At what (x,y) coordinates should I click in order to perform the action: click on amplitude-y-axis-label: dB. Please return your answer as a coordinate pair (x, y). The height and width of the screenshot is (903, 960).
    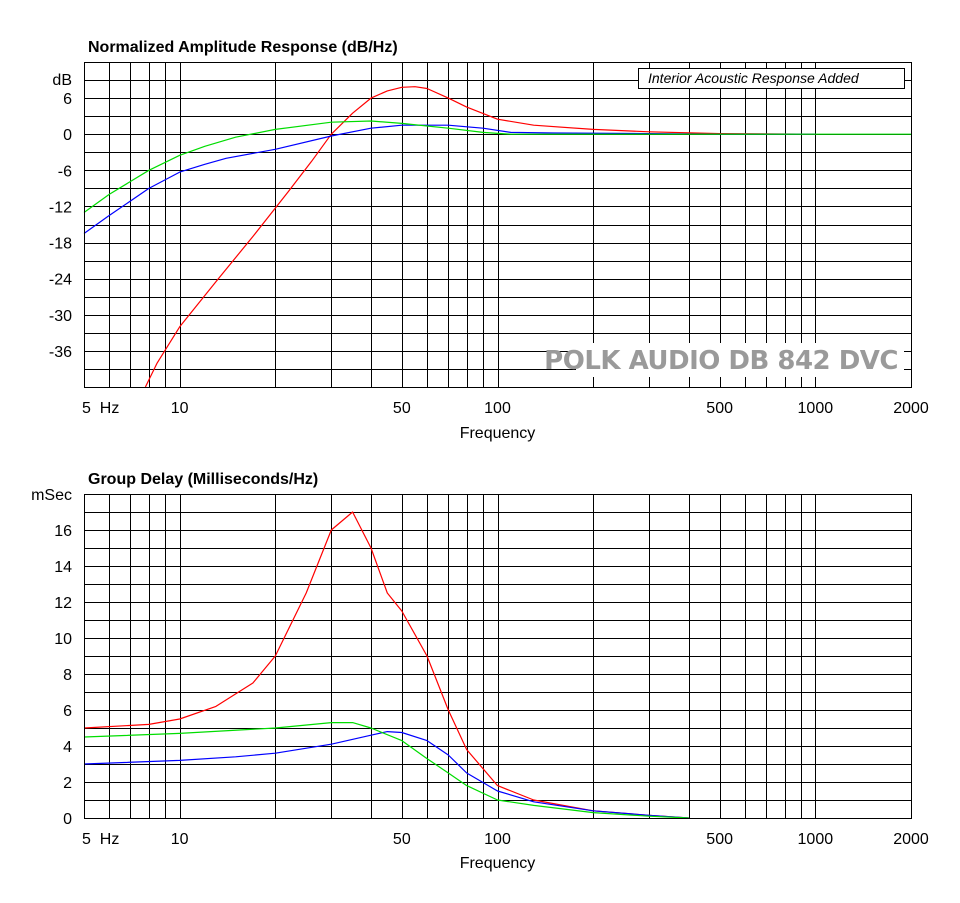
    Looking at the image, I should click on (62, 80).